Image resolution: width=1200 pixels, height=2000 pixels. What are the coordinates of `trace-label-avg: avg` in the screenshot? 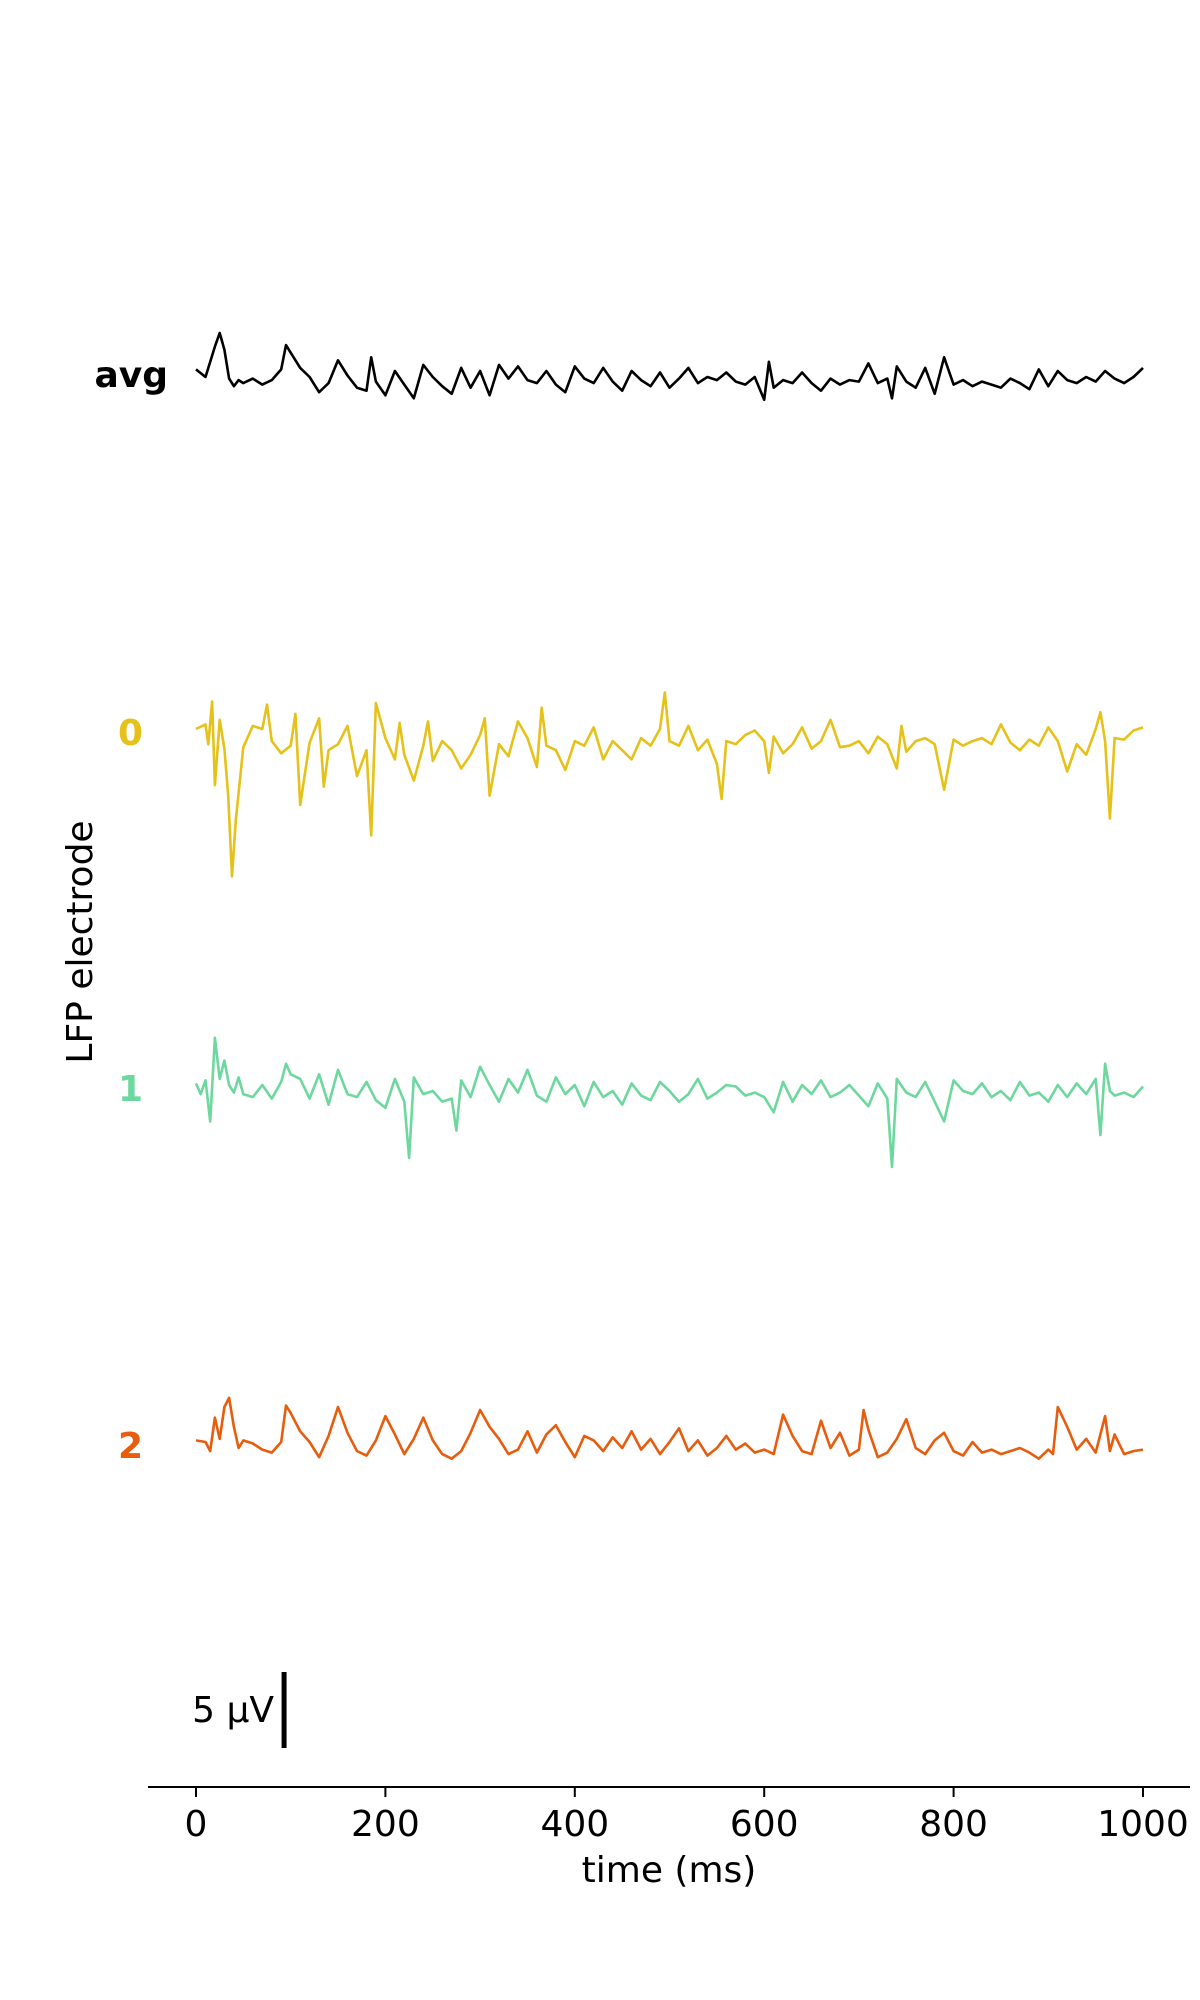 It's located at (131, 375).